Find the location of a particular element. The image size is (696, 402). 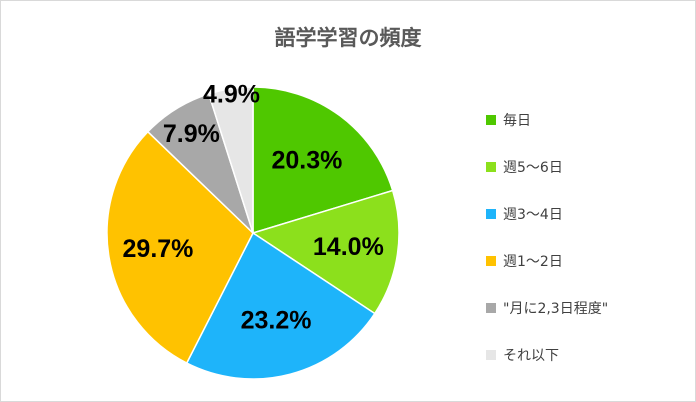

legend-swatch-5-6-days is located at coordinates (491, 167).